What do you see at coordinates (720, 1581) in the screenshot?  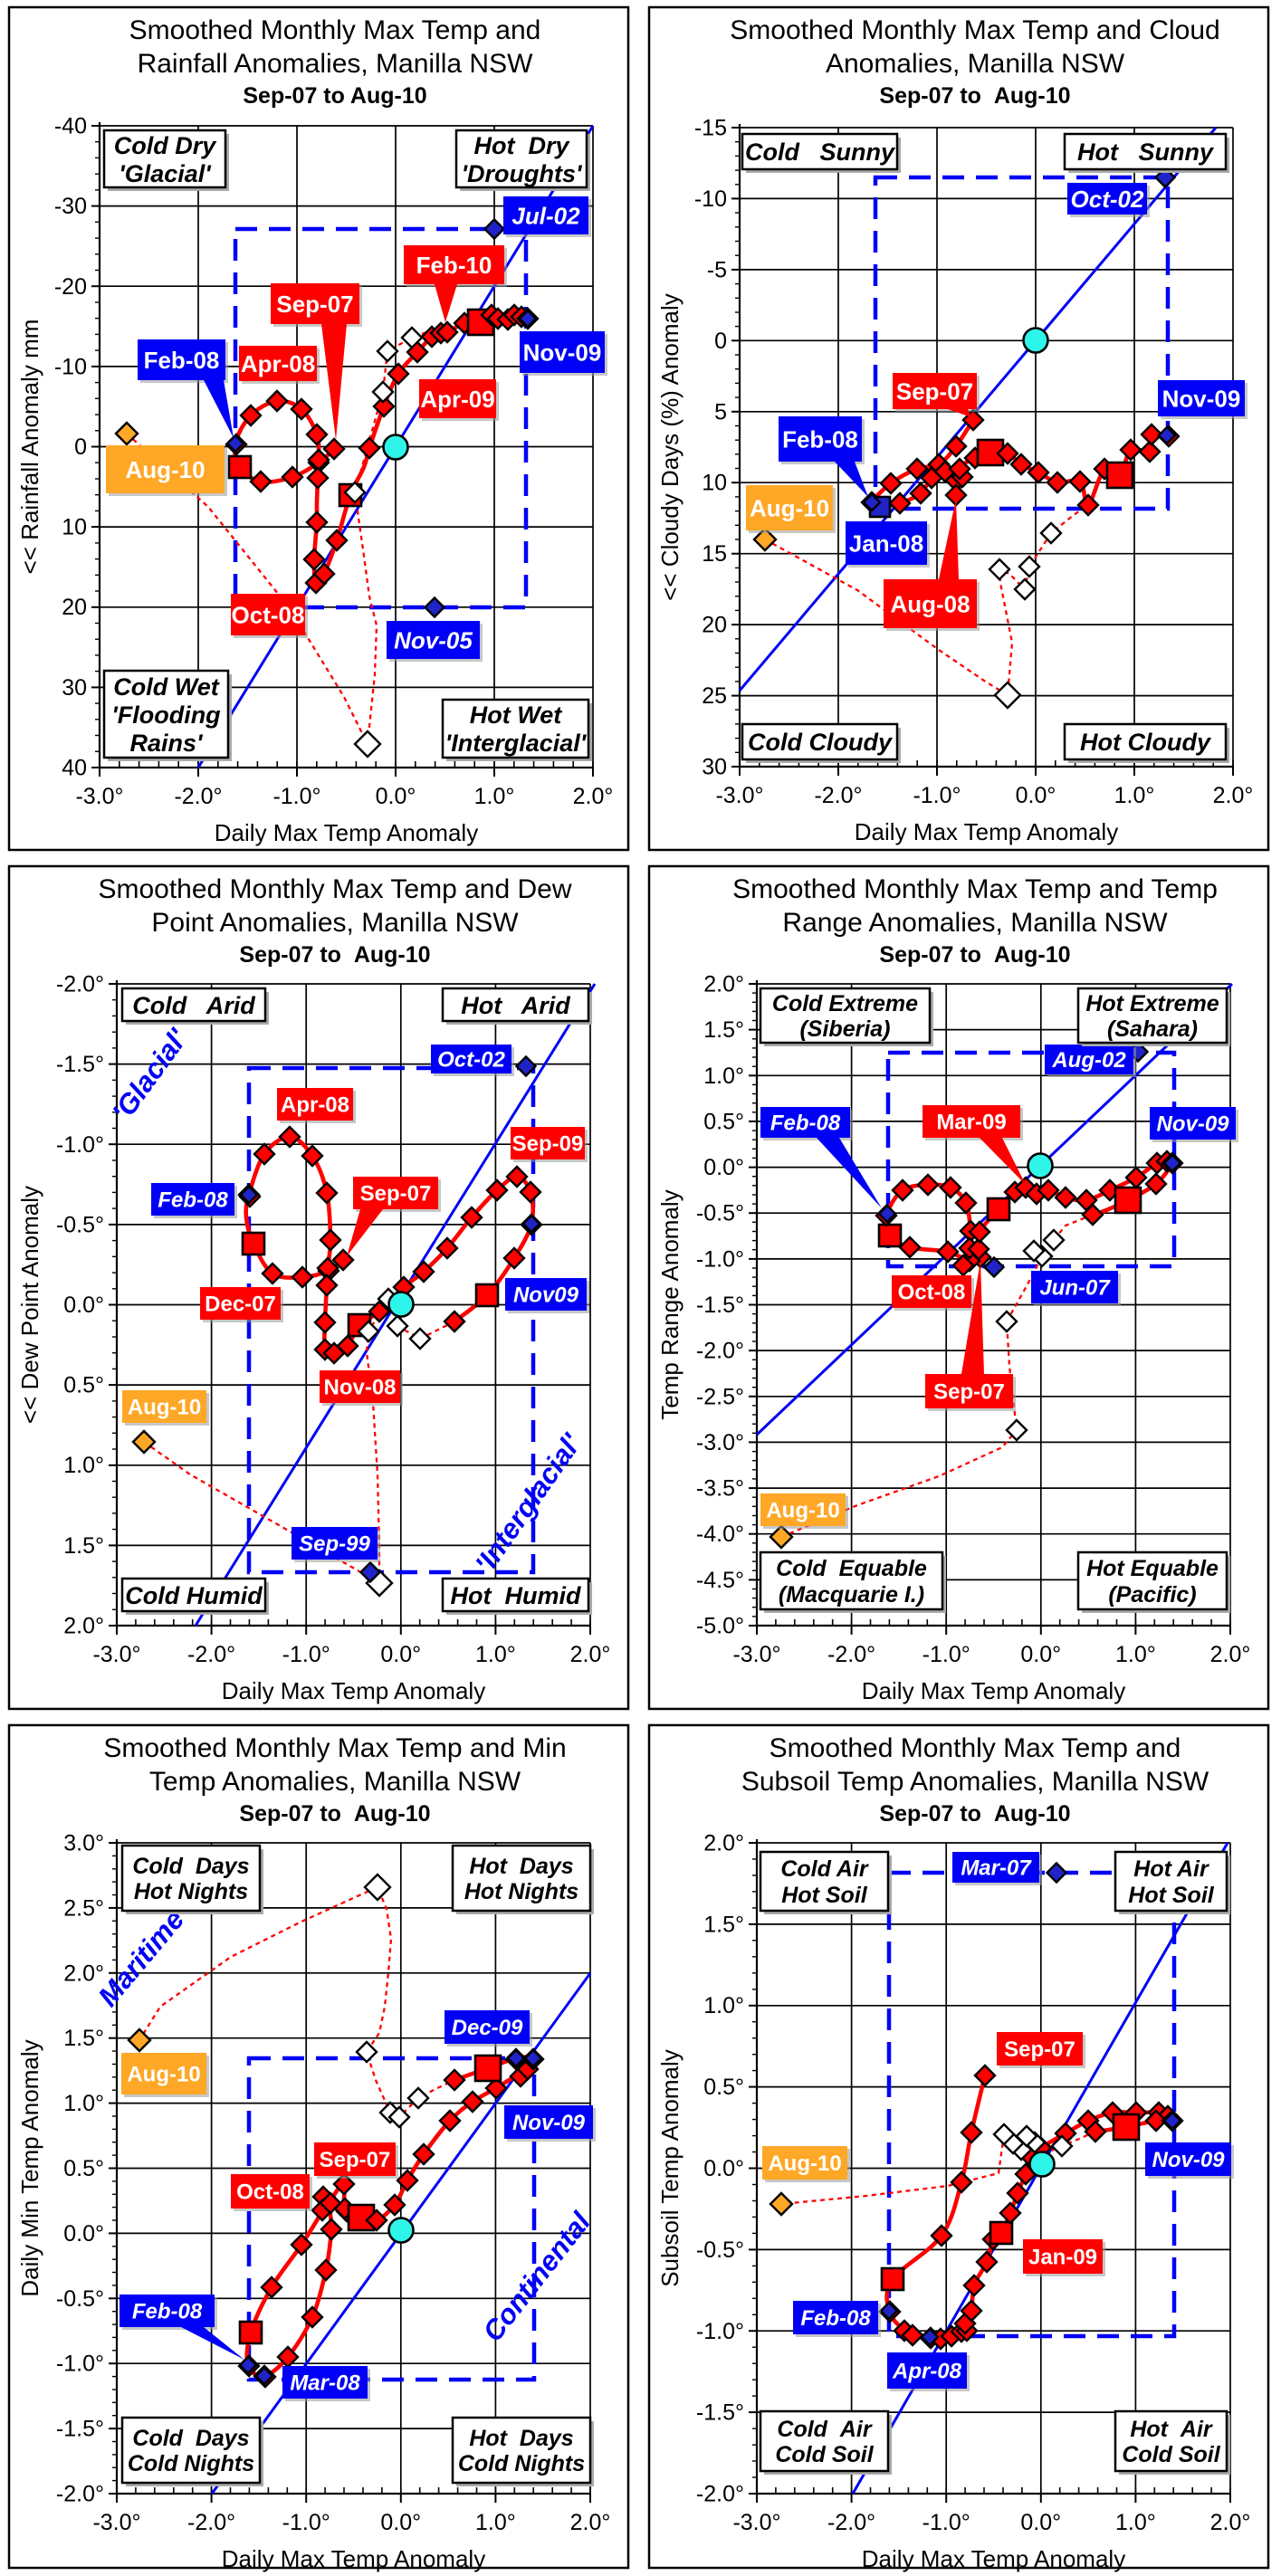 I see `svg-text: -4.5°` at bounding box center [720, 1581].